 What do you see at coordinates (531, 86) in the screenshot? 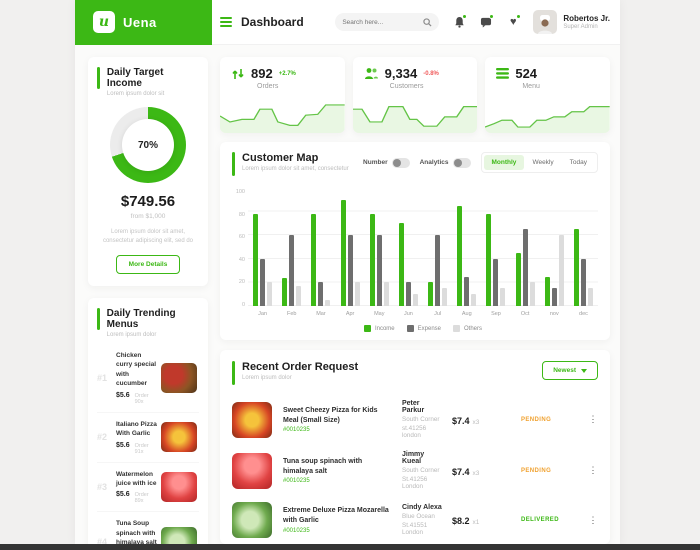
I see `menu-label: Menu` at bounding box center [531, 86].